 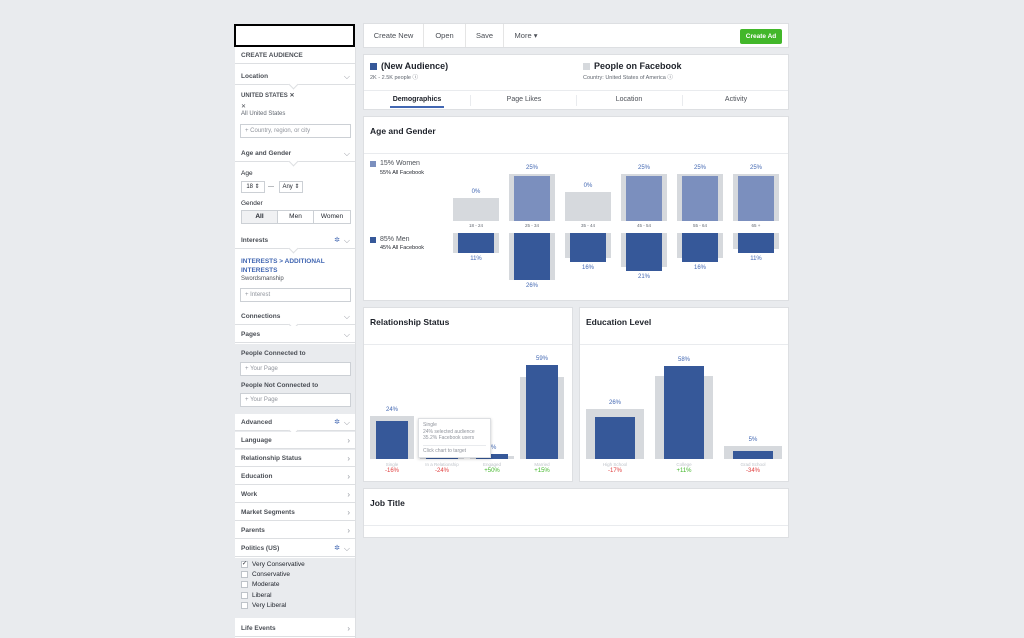 I want to click on interest-input: + Interest, so click(x=295, y=295).